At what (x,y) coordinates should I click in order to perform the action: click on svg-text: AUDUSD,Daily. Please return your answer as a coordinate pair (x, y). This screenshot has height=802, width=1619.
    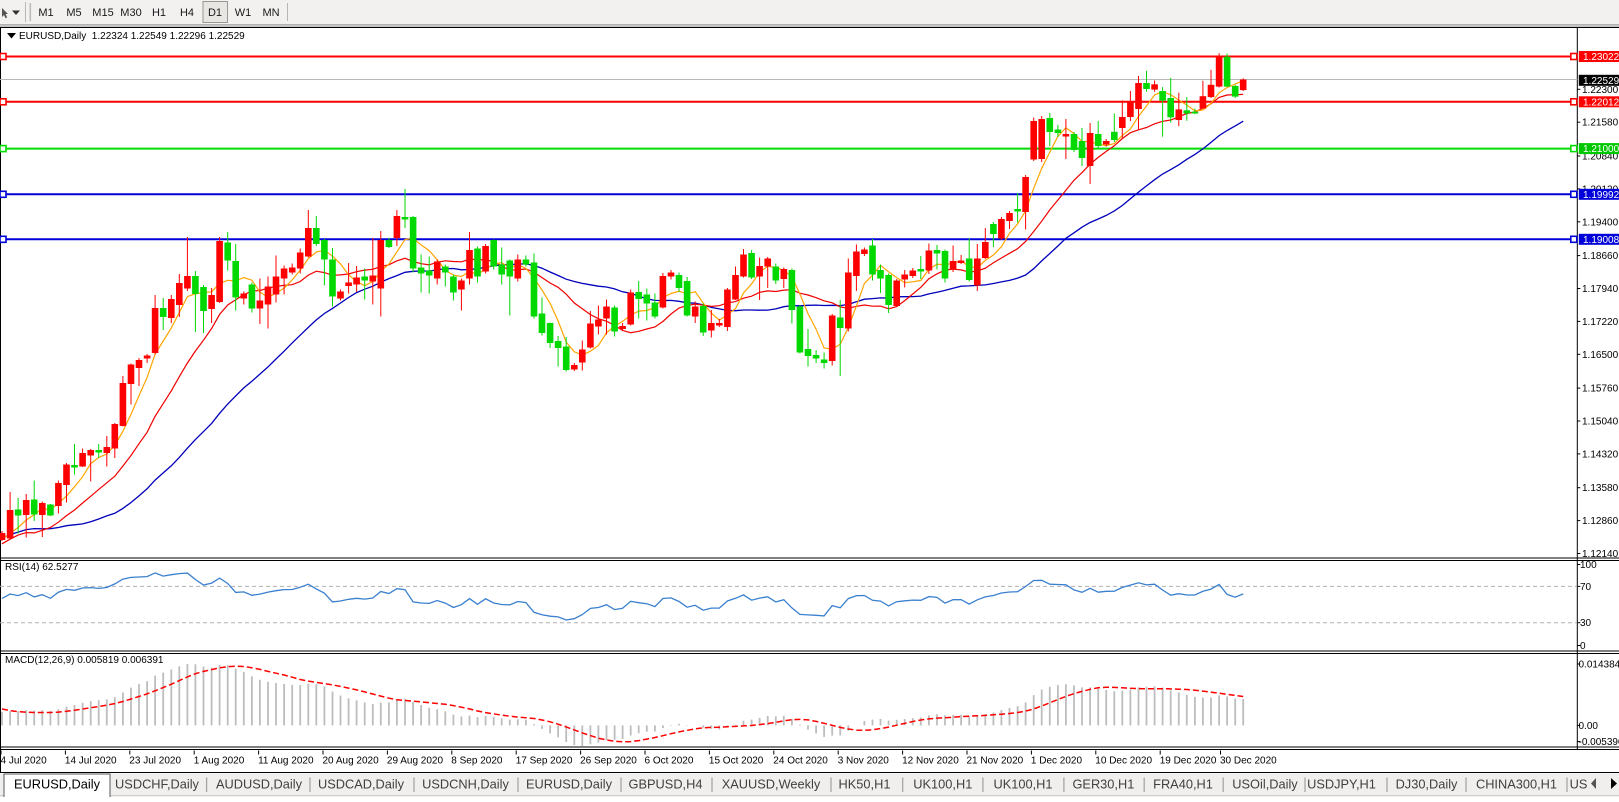
    Looking at the image, I should click on (259, 784).